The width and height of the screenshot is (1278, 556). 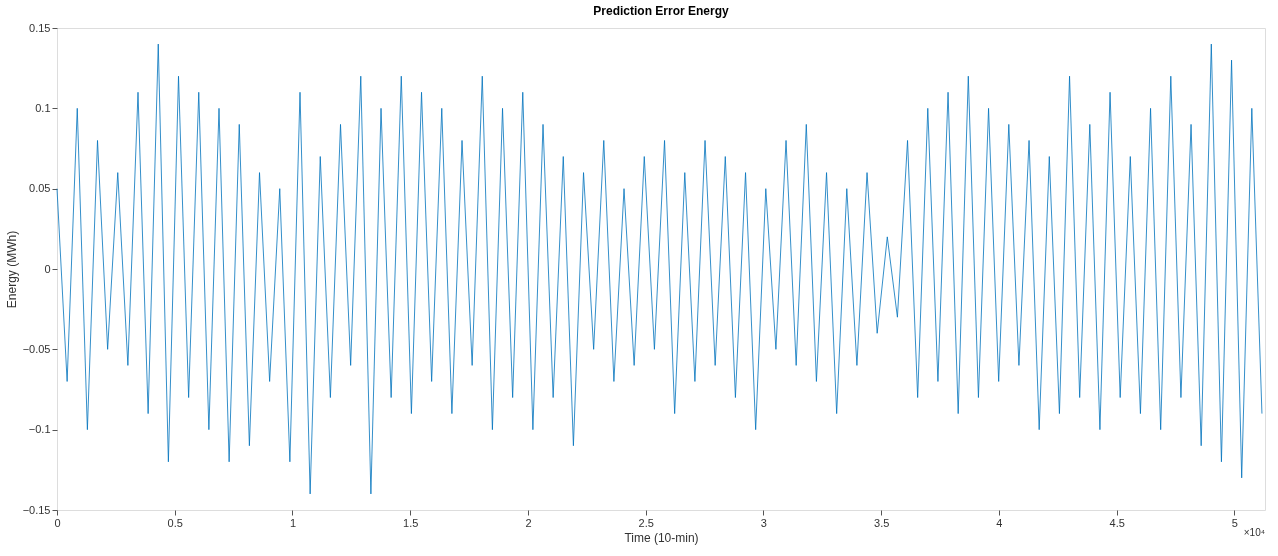 What do you see at coordinates (999, 522) in the screenshot?
I see `x-tick-label: 4` at bounding box center [999, 522].